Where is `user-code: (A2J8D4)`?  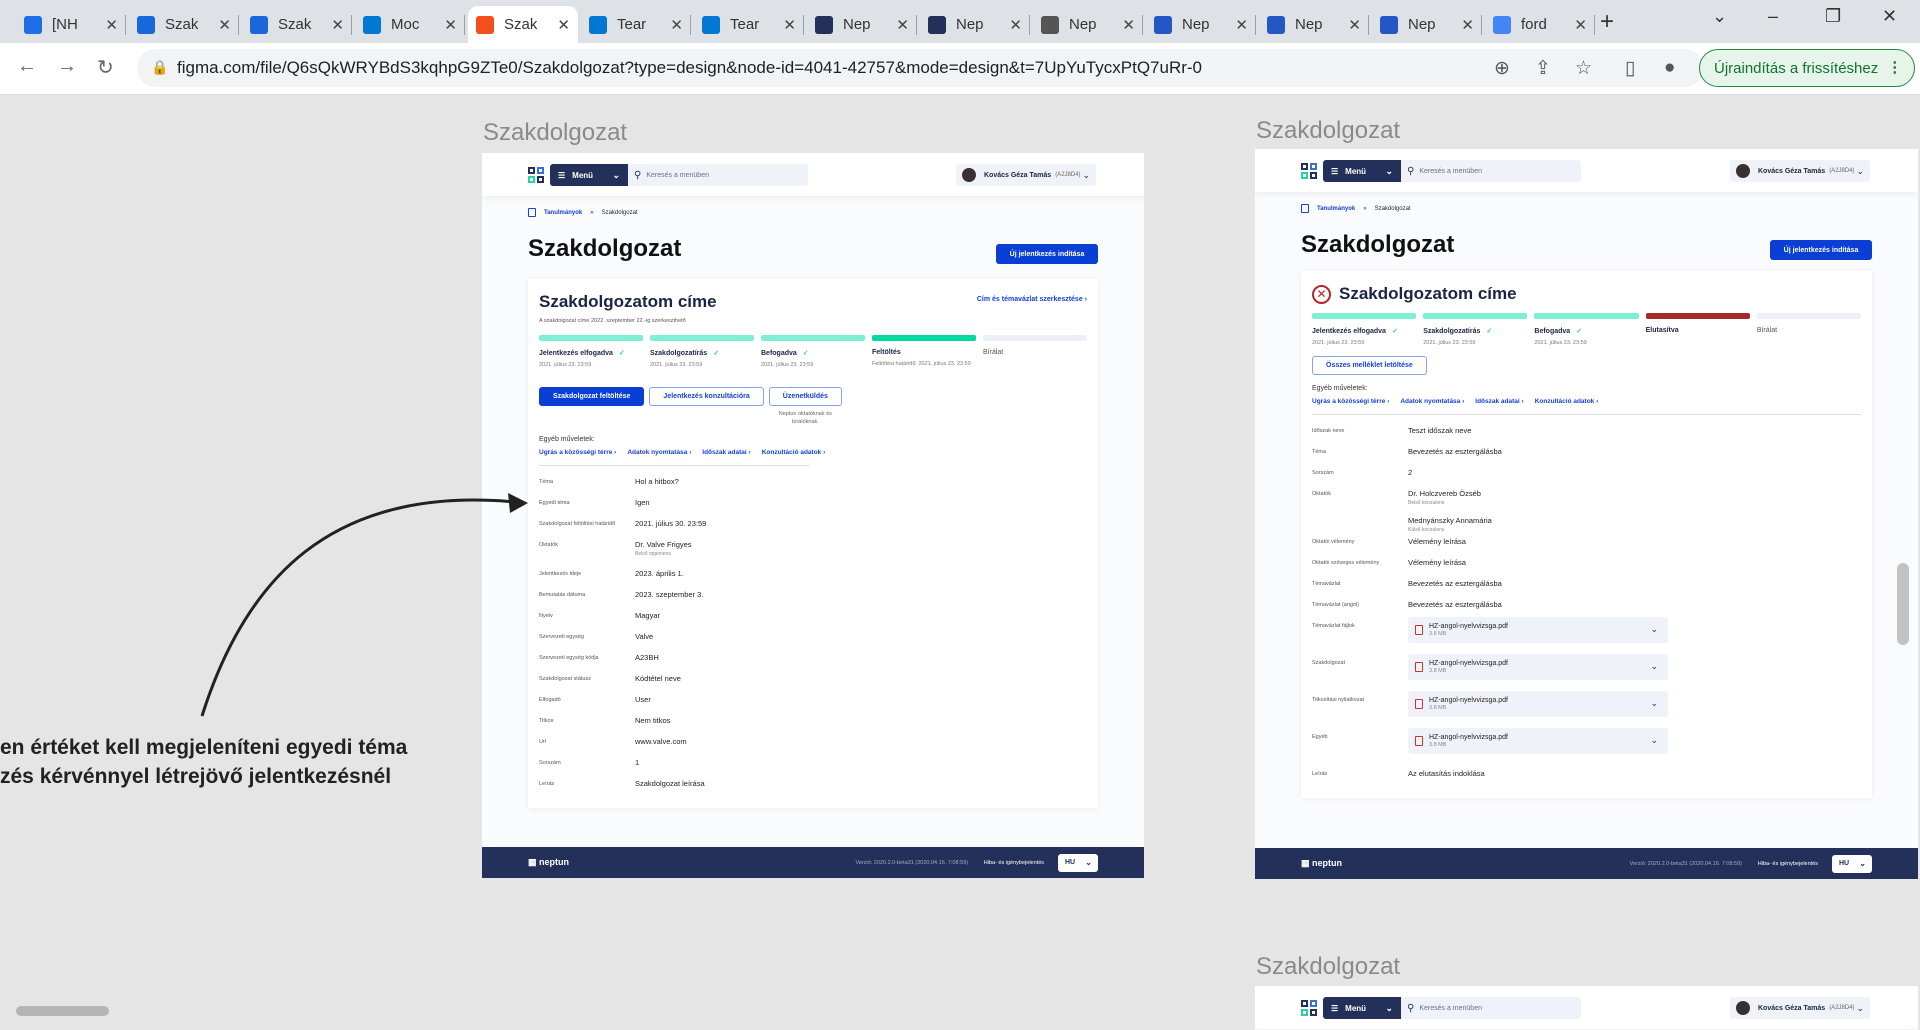 user-code: (A2J8D4) is located at coordinates (1842, 1008).